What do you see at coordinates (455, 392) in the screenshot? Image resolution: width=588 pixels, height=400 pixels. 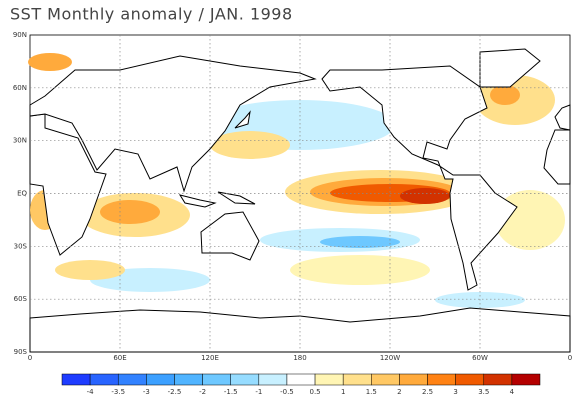 I see `colorbar-label: 3` at bounding box center [455, 392].